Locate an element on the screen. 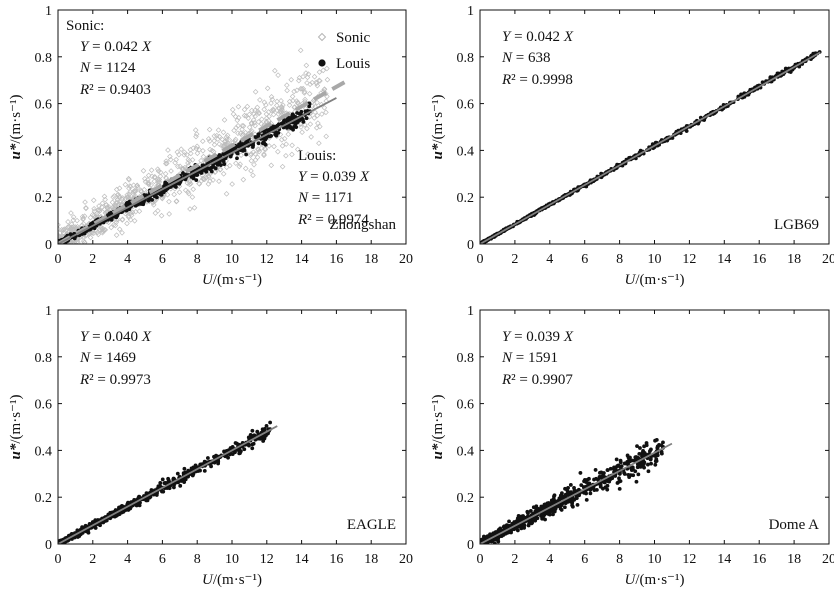 The height and width of the screenshot is (594, 834). x-axis-var: U is located at coordinates (208, 280).